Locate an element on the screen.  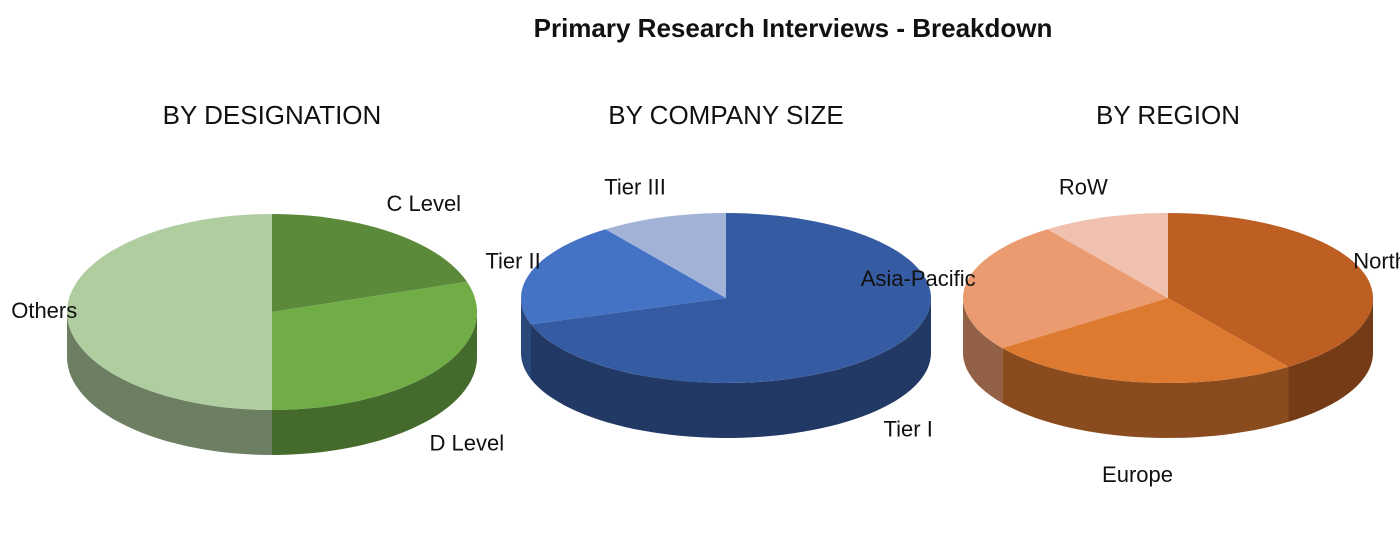
slice-label: C Level is located at coordinates (423, 203).